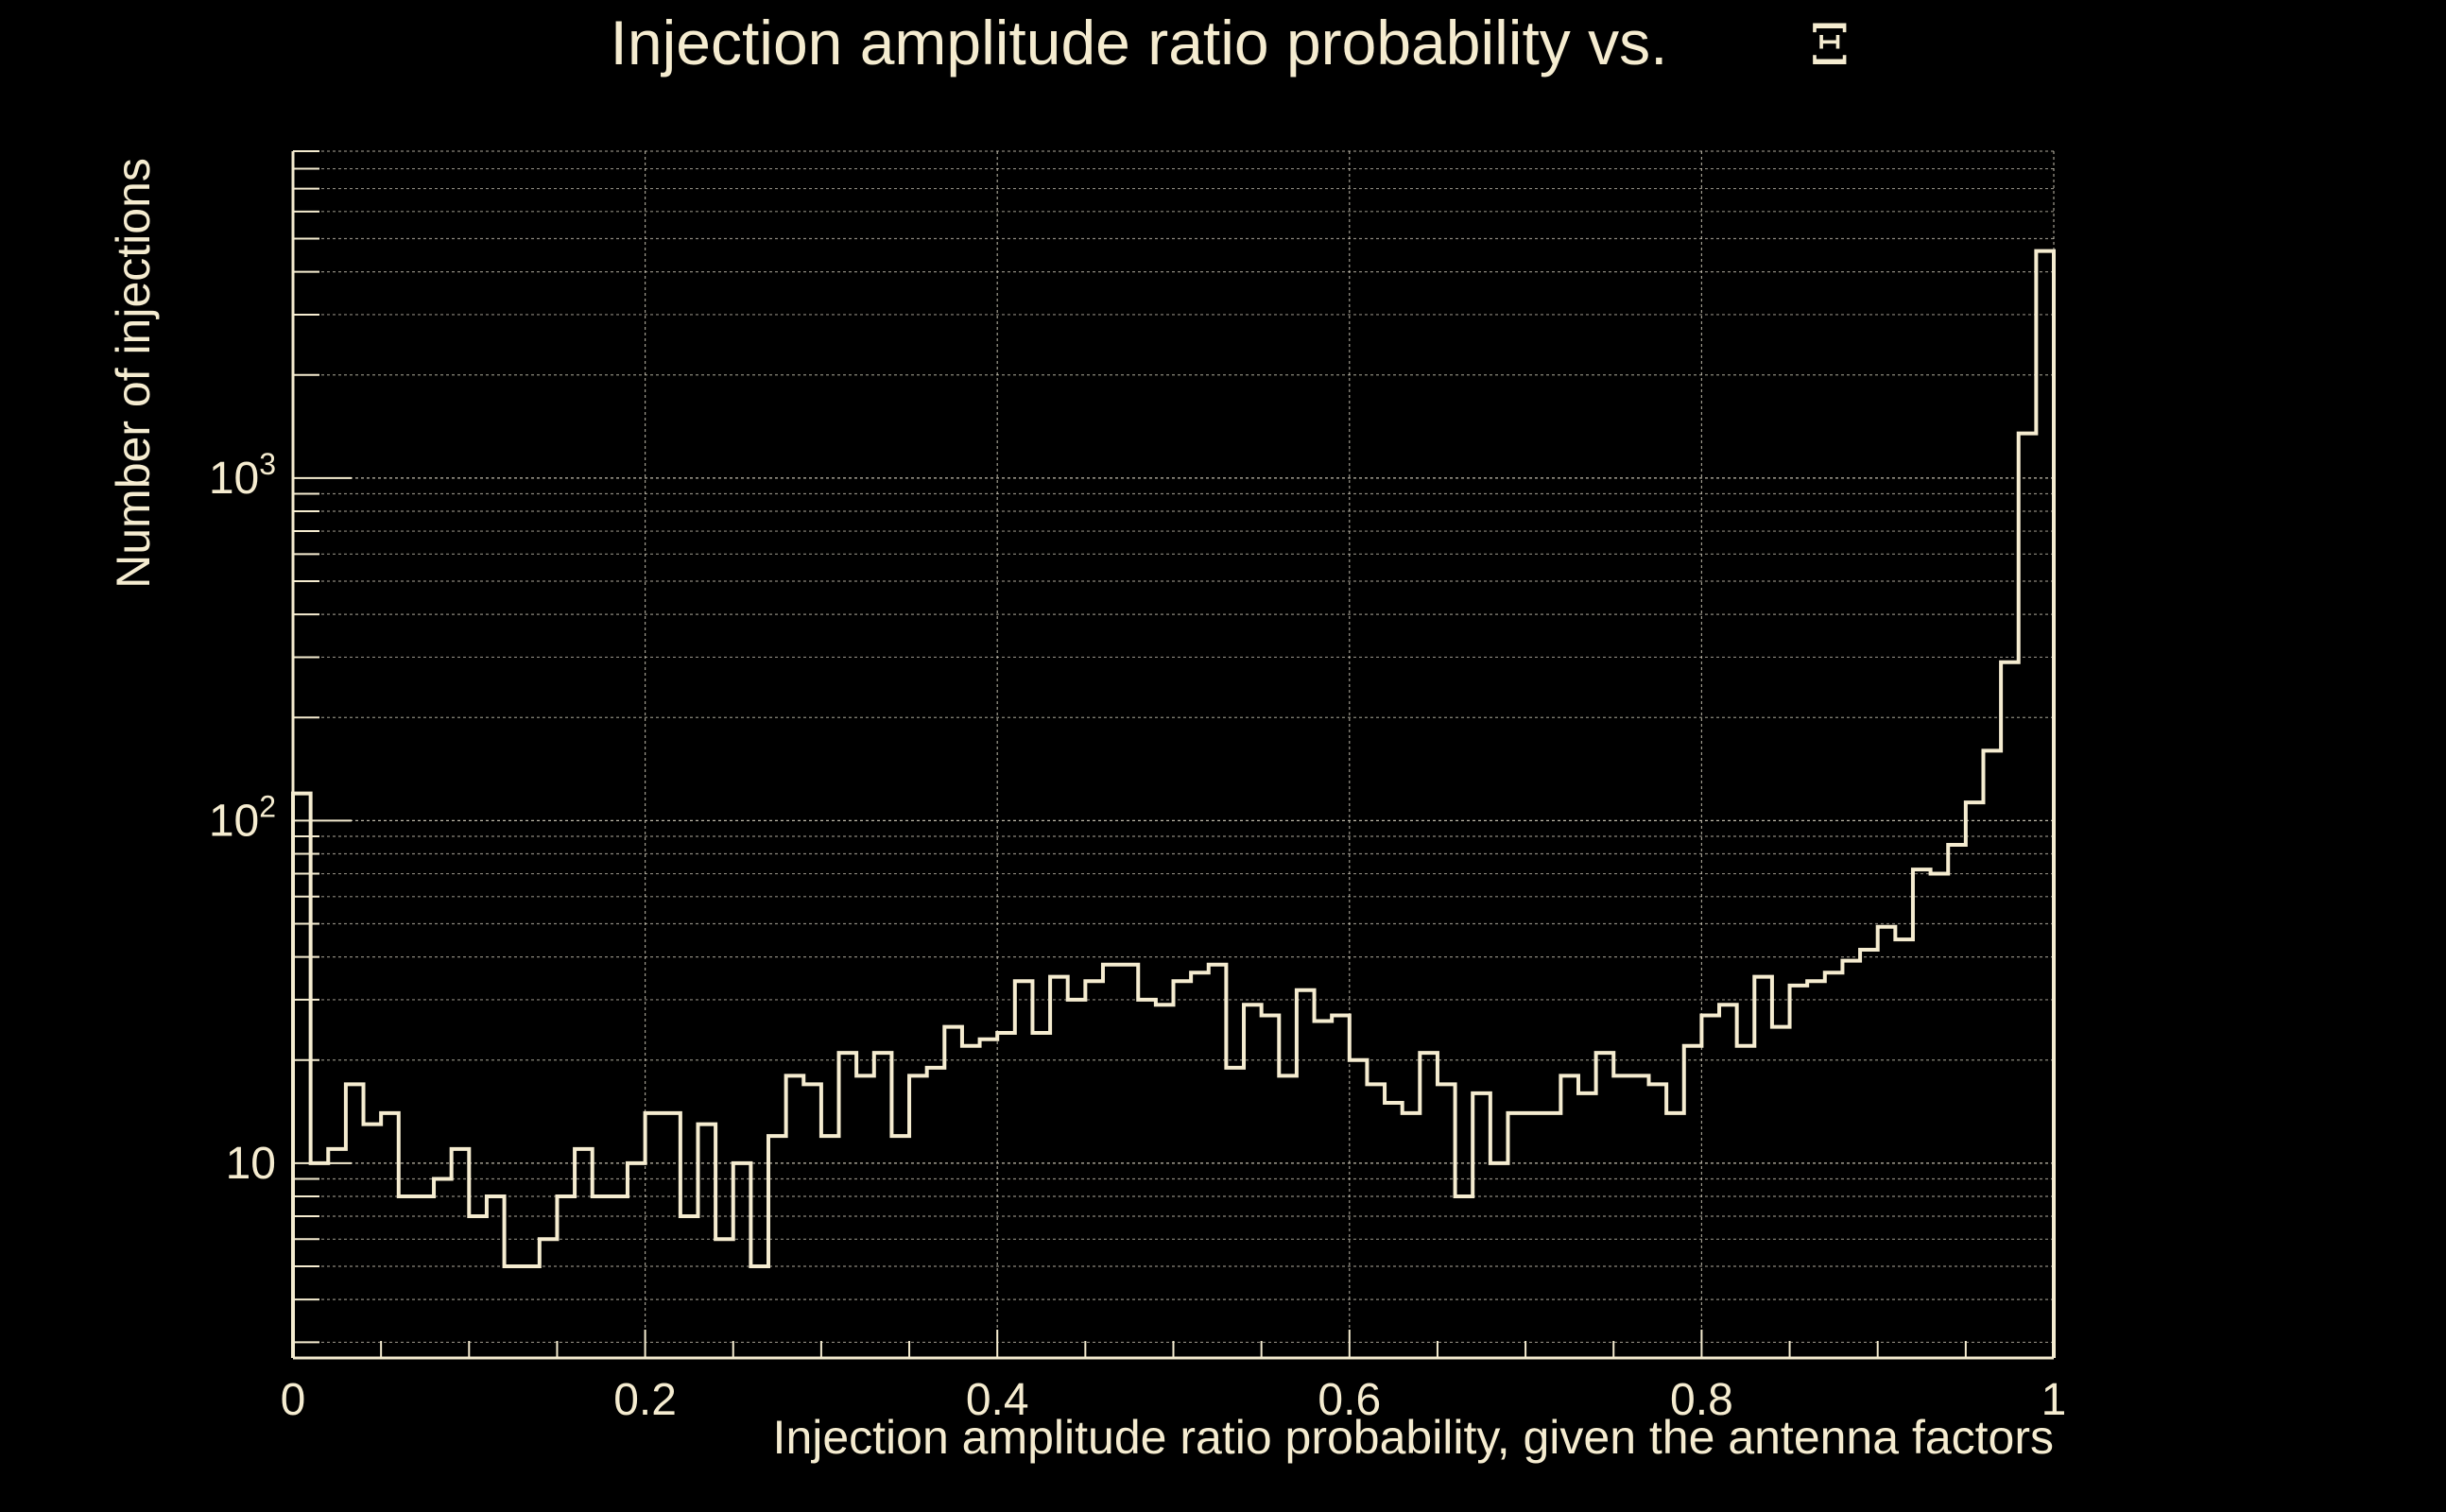  I want to click on y-tick-labels: 10 10² 10³, so click(243, 818).